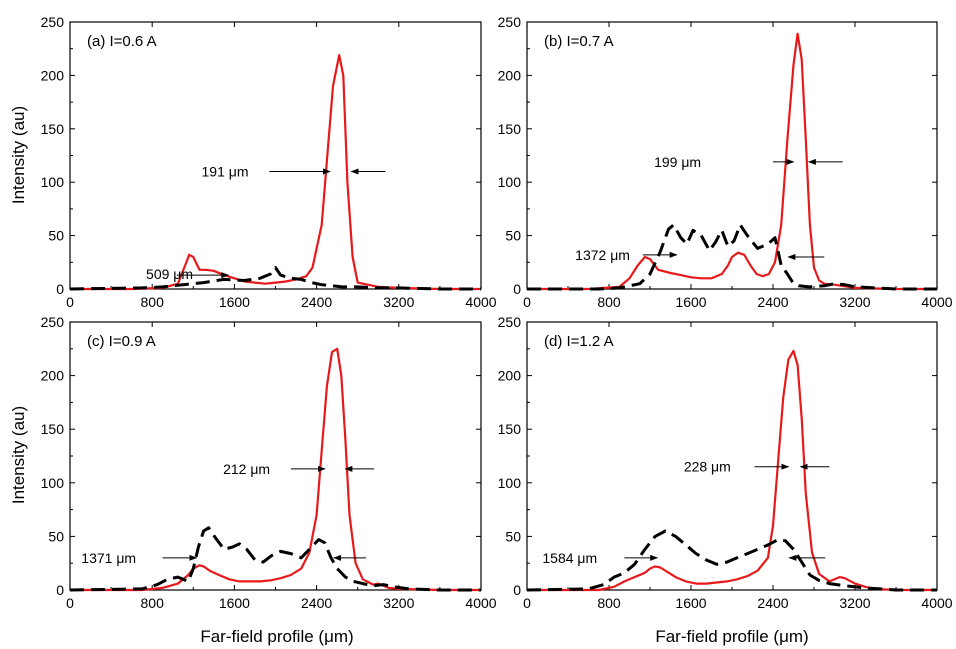 The image size is (956, 649). Describe the element at coordinates (121, 341) in the screenshot. I see `panel-label: (c) I=0.9 A` at that location.